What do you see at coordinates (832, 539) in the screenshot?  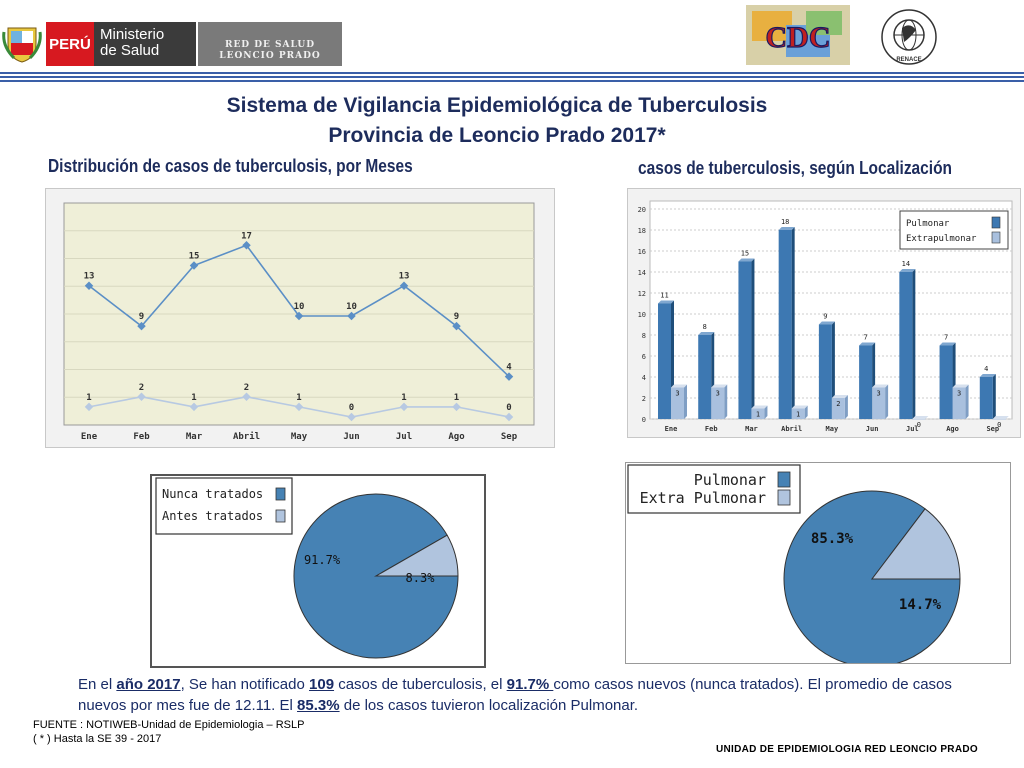 I see `pie-value-label: 85.3%` at bounding box center [832, 539].